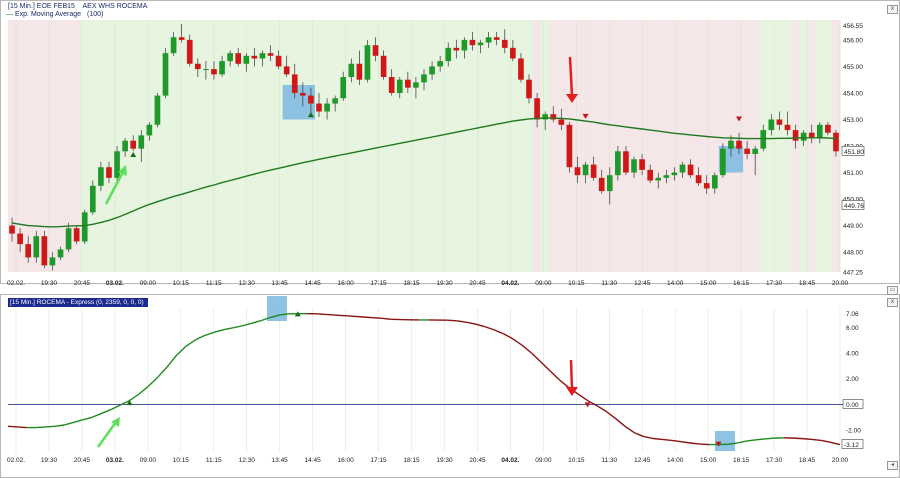 The image size is (900, 478). What do you see at coordinates (16, 460) in the screenshot?
I see `x-tick-label-lower: 02.02.` at bounding box center [16, 460].